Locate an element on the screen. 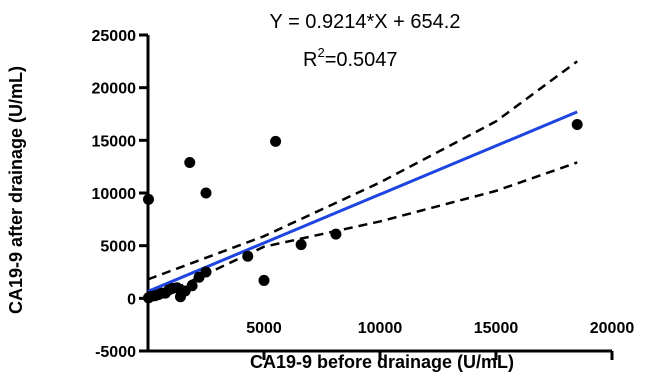  x-ticks: 5000 10000 15000 20000 is located at coordinates (440, 340).